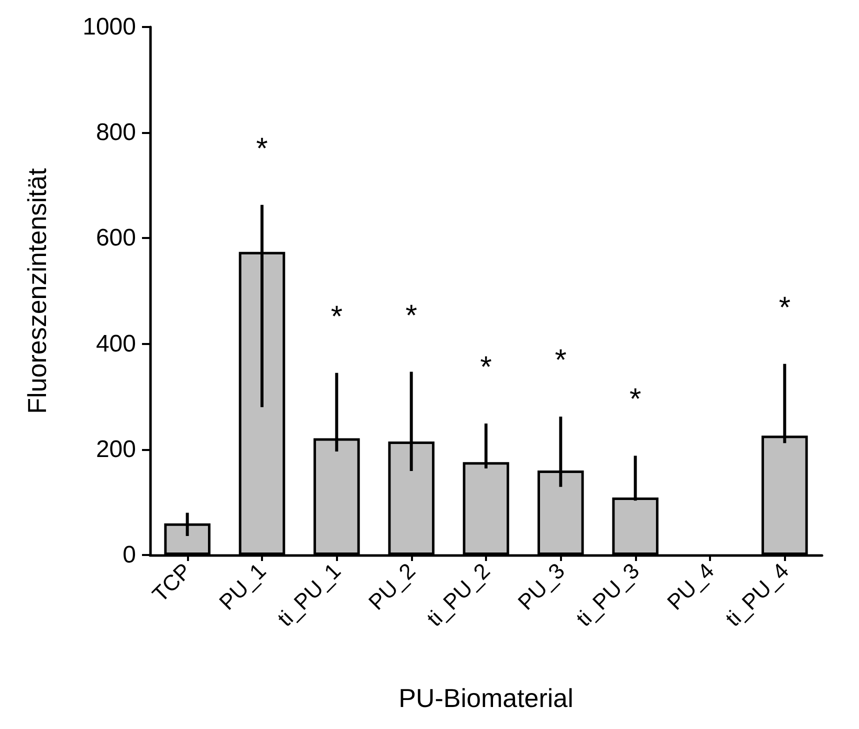 The height and width of the screenshot is (729, 859). What do you see at coordinates (116, 449) in the screenshot?
I see `y-tick-label: 200` at bounding box center [116, 449].